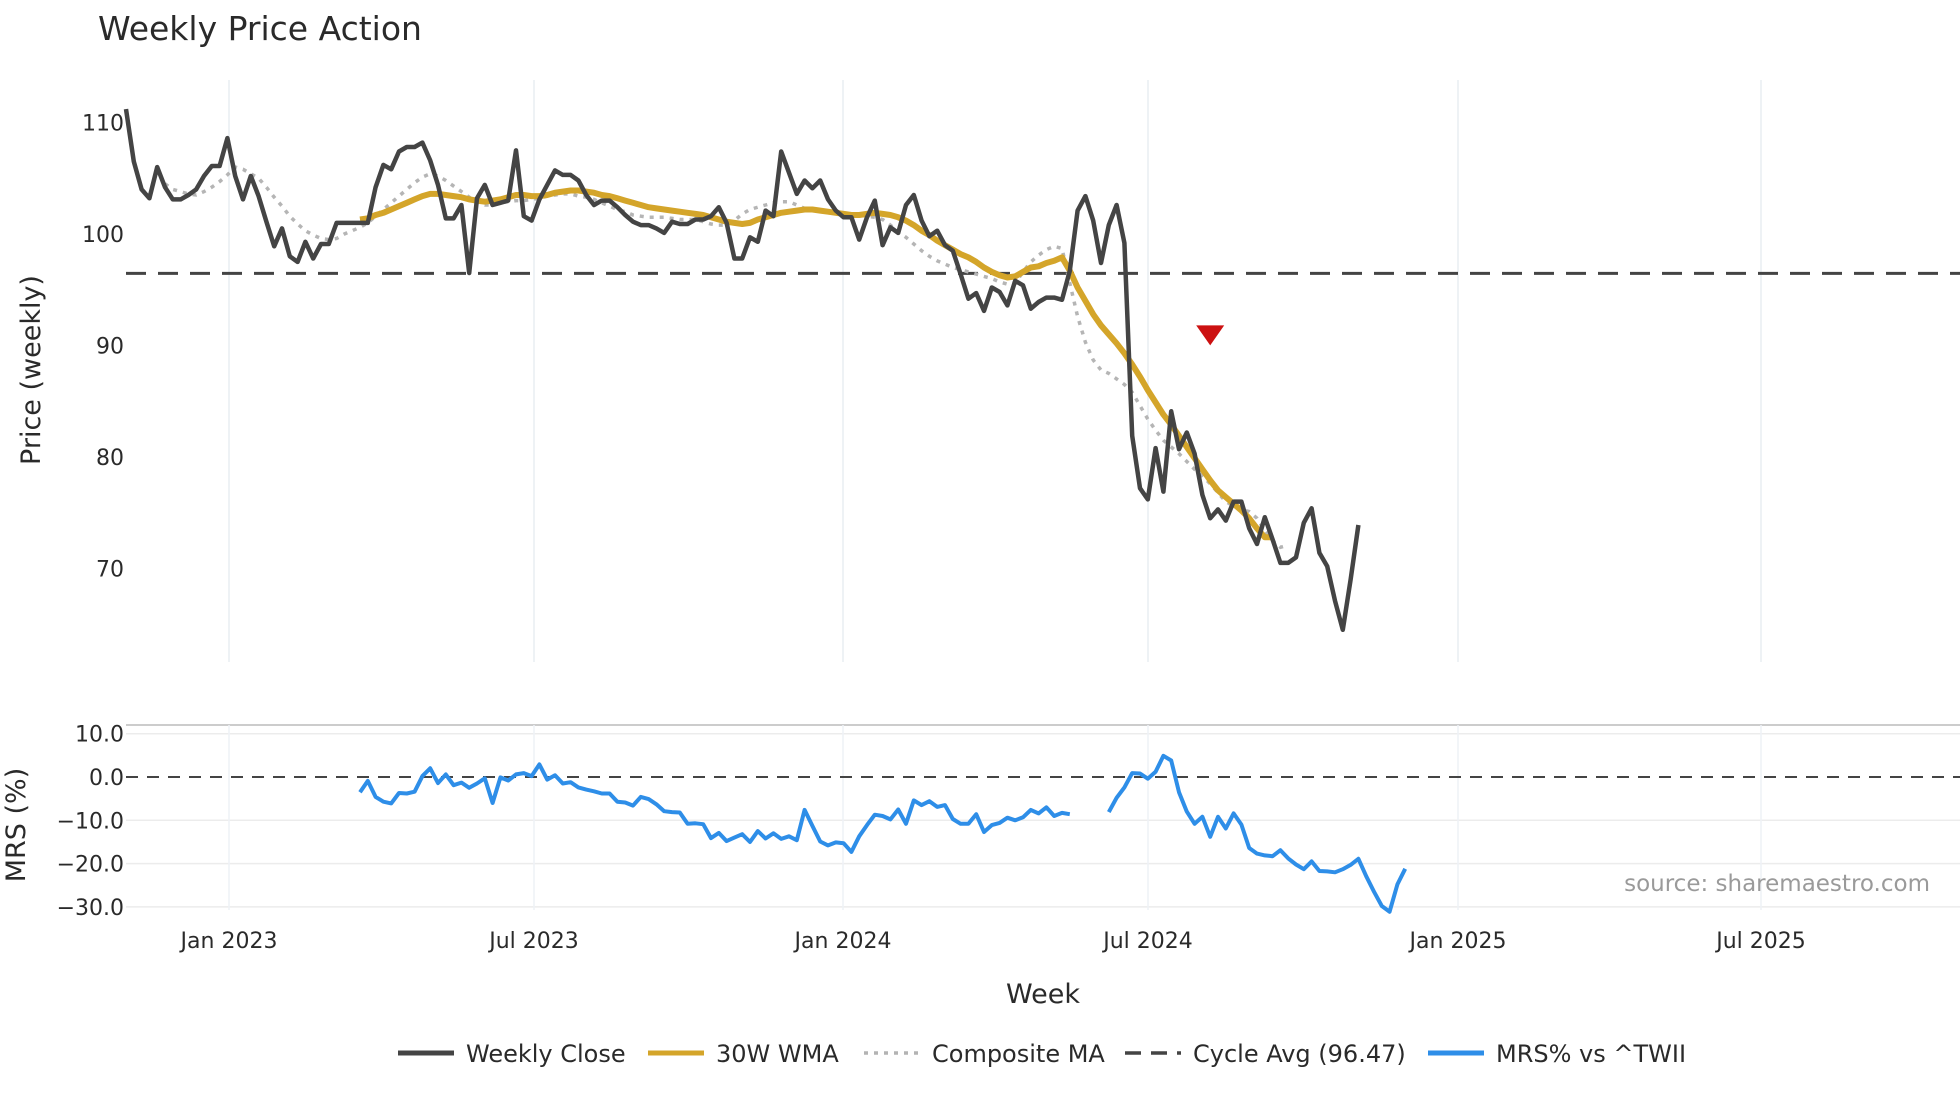 Image resolution: width=1960 pixels, height=1102 pixels. Describe the element at coordinates (1591, 1054) in the screenshot. I see `legend-label: MRS% vs ^TWII` at that location.